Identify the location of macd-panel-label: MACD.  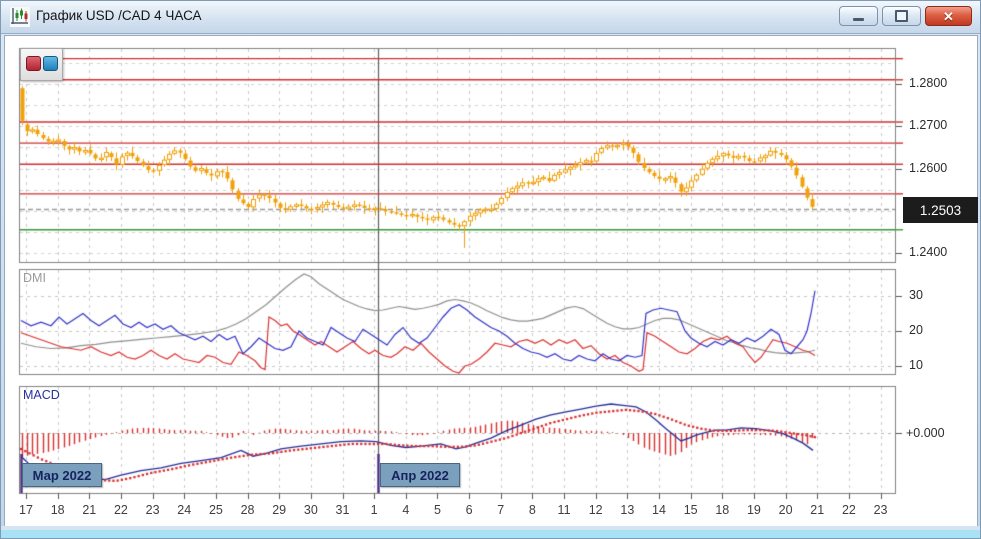
(41, 395).